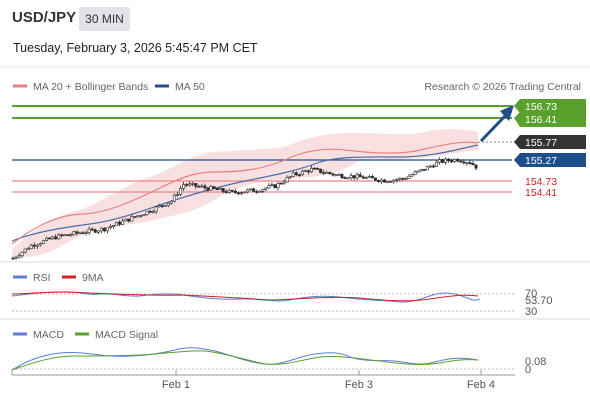  Describe the element at coordinates (481, 385) in the screenshot. I see `x-tick-label: Feb 4` at that location.